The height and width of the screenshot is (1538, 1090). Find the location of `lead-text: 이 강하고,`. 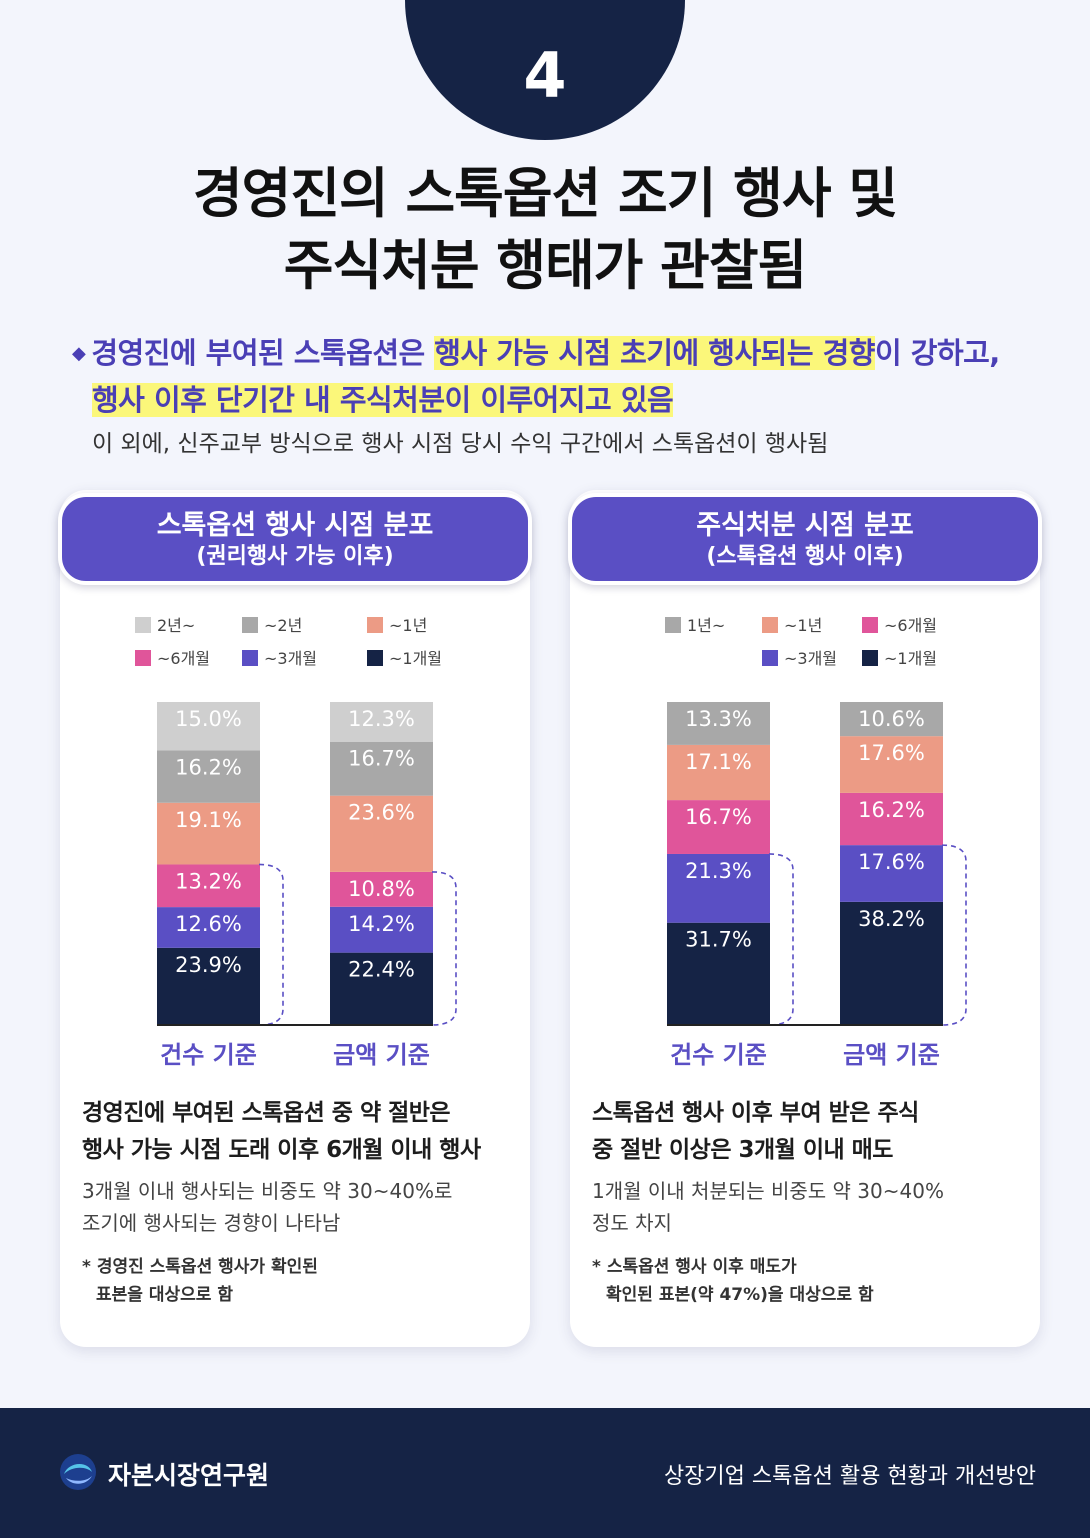

lead-text: 이 강하고, is located at coordinates (937, 353).